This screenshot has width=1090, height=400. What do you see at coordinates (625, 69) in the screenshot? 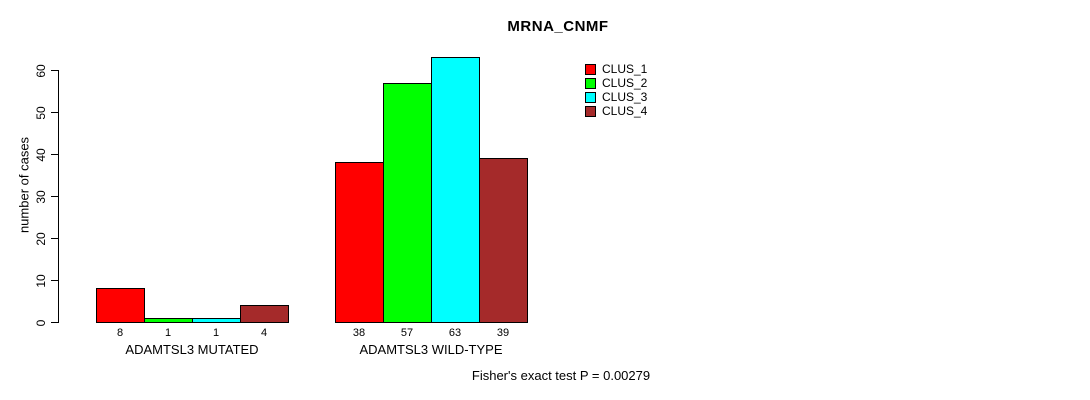
I see `legend-label: CLUS_1` at bounding box center [625, 69].